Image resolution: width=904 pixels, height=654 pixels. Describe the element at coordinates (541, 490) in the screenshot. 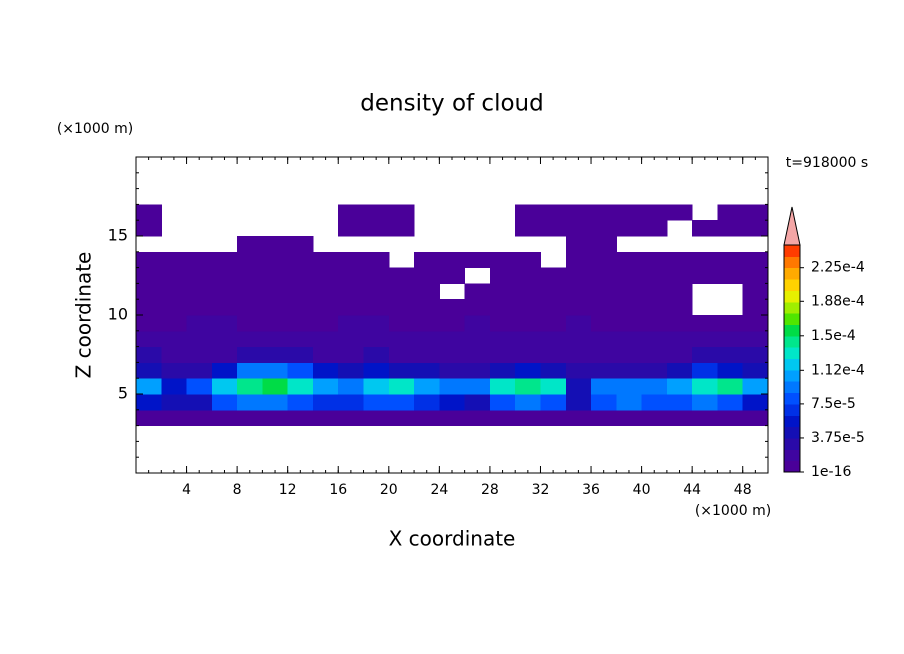

I see `x-tick-label: 32` at that location.